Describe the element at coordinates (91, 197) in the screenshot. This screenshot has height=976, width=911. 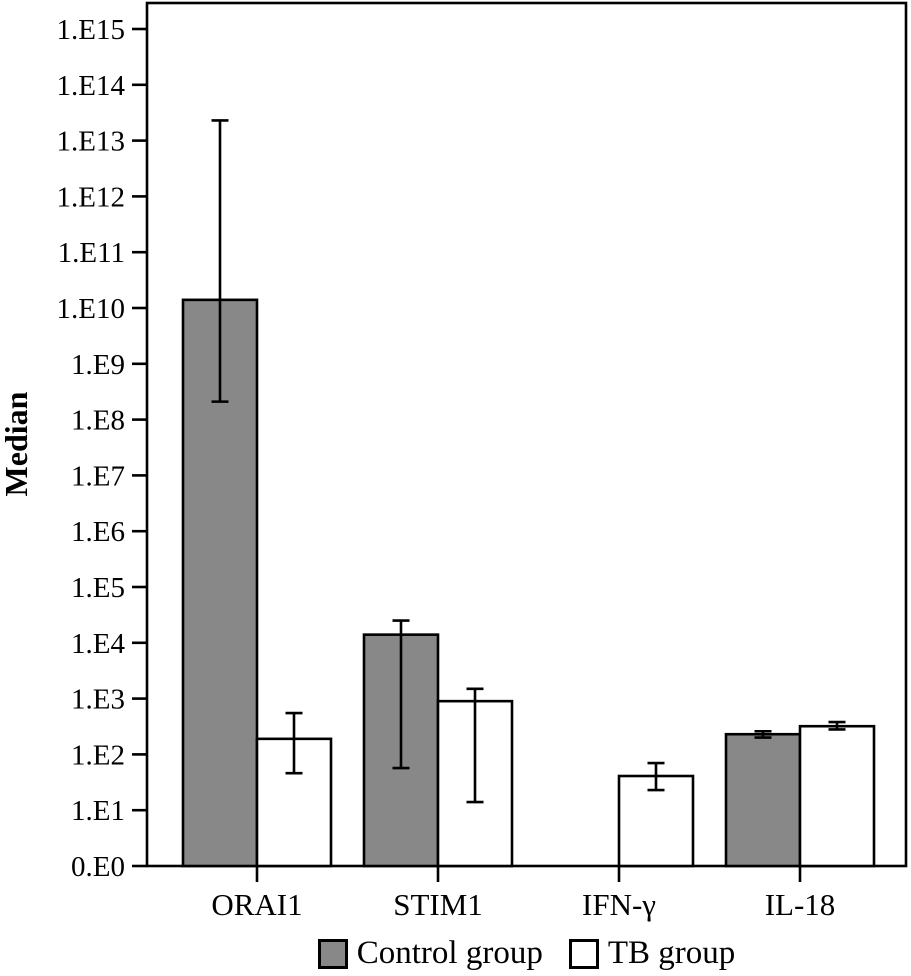
I see `y-tick-label: 1.E12` at that location.